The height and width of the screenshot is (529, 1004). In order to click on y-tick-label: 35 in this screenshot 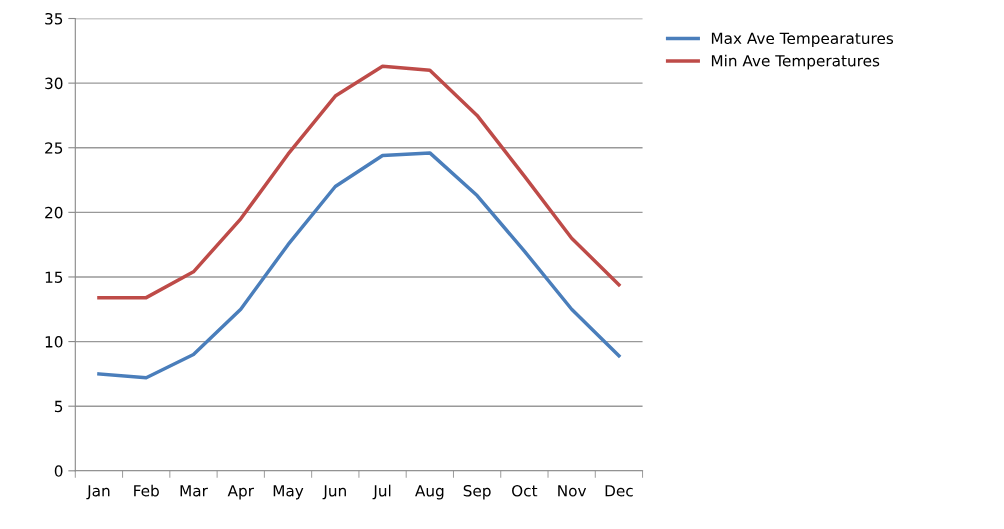, I will do `click(54, 18)`.